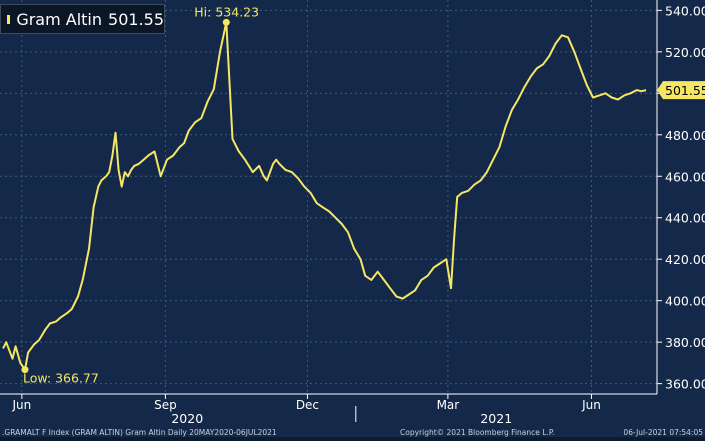 The width and height of the screenshot is (705, 441). I want to click on legend-swatch, so click(9, 19).